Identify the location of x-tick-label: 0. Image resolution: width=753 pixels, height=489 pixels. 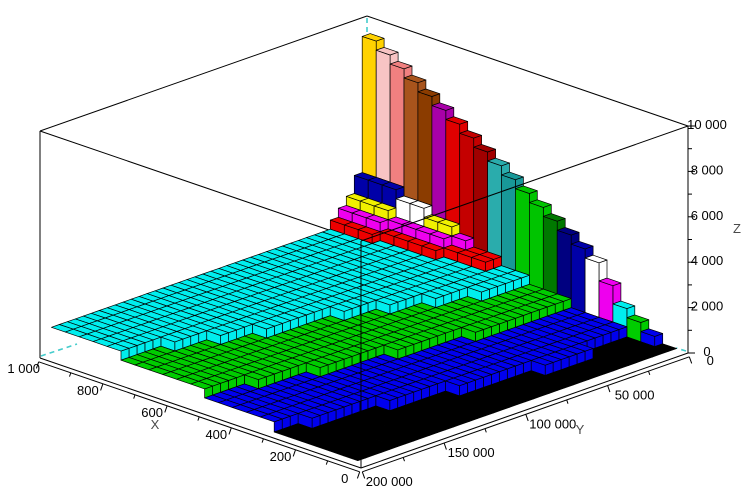
(344, 478).